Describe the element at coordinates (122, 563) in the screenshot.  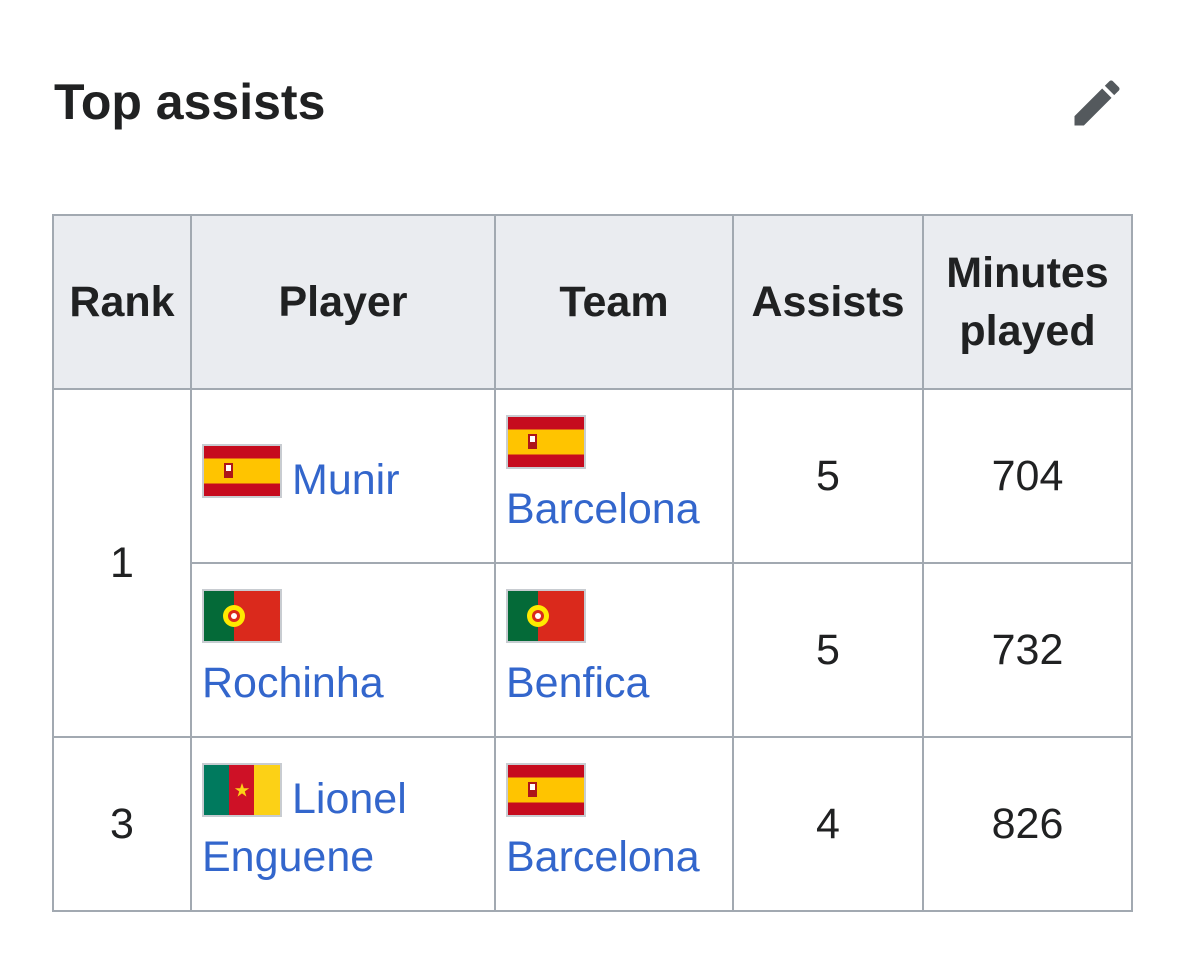
I see `rank-cell: 1` at that location.